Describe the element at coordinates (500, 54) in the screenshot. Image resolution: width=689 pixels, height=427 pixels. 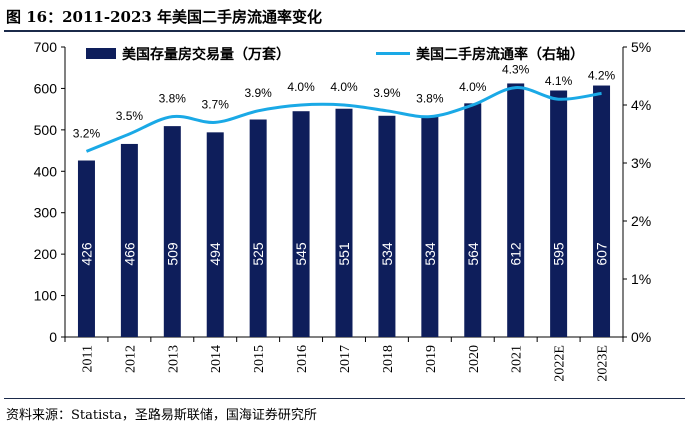
I see `legend-line-label: 美国二手房流通率（右轴）` at that location.